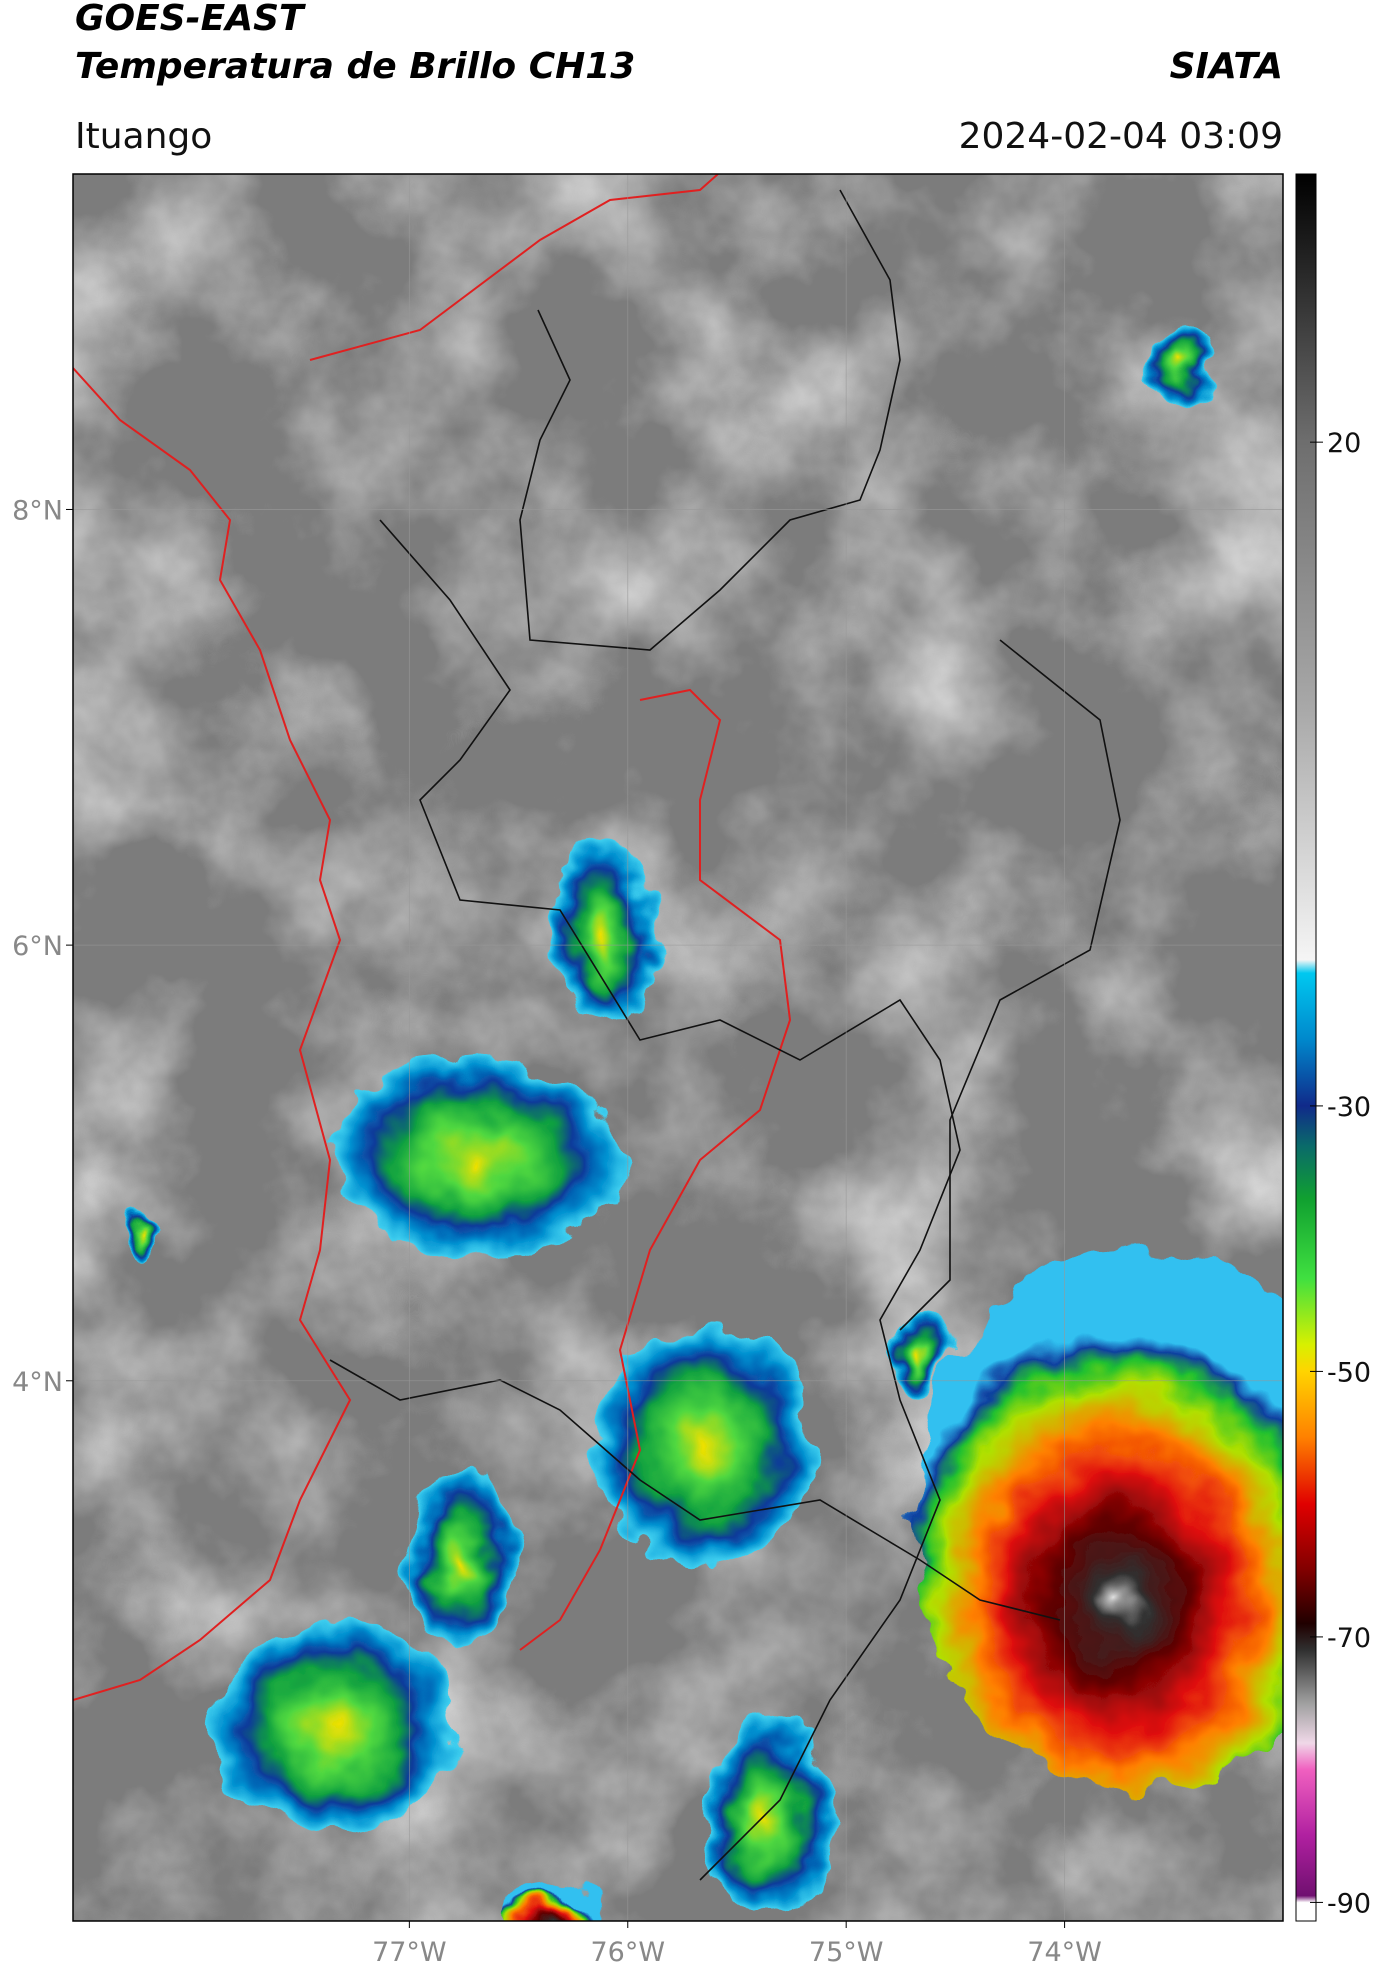  Describe the element at coordinates (143, 136) in the screenshot. I see `location: Ituango` at that location.